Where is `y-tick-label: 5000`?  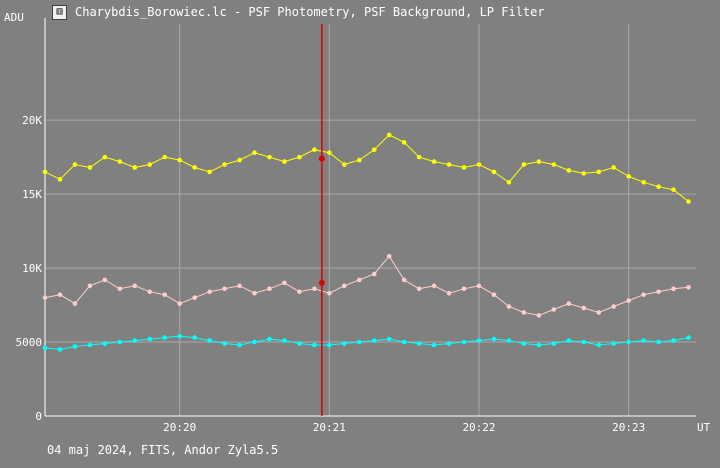
y-tick-label: 5000 is located at coordinates (29, 342).